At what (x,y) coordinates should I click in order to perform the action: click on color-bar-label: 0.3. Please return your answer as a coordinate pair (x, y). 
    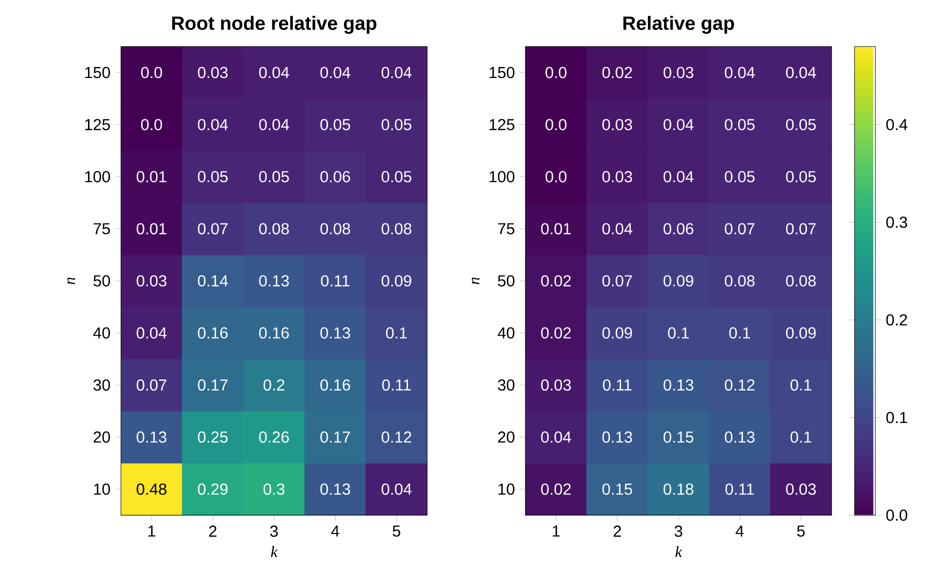
    Looking at the image, I should click on (897, 222).